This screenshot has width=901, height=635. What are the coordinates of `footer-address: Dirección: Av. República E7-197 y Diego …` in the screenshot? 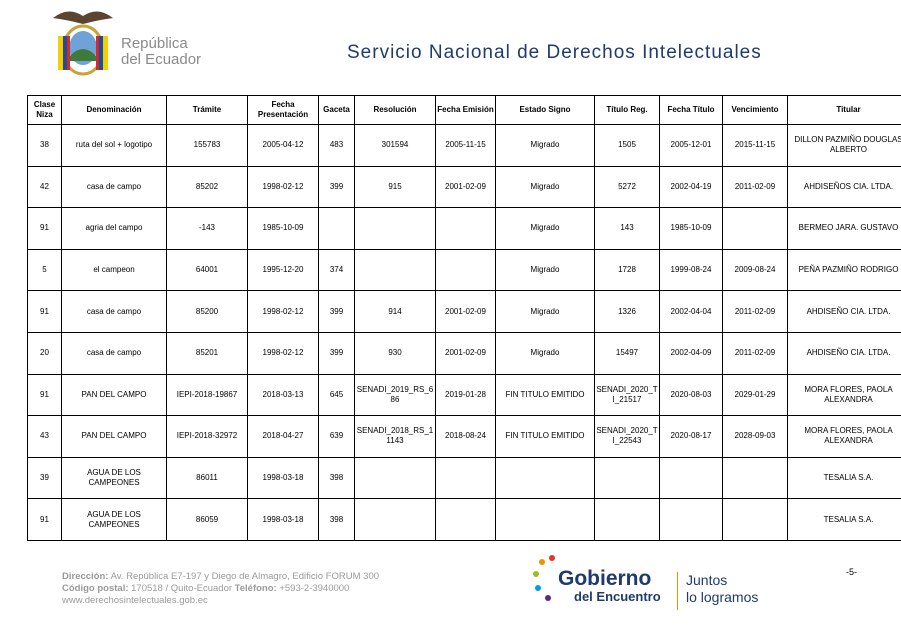 It's located at (220, 589).